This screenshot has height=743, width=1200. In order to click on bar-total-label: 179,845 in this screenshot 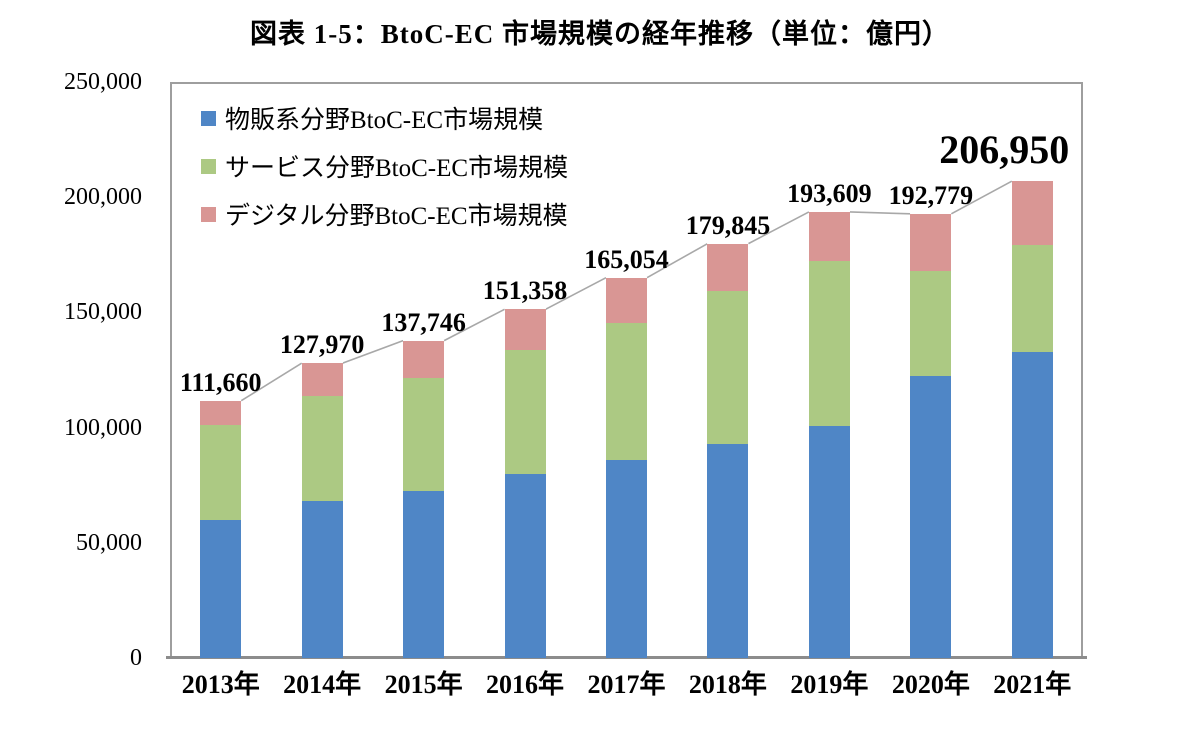, I will do `click(728, 225)`.